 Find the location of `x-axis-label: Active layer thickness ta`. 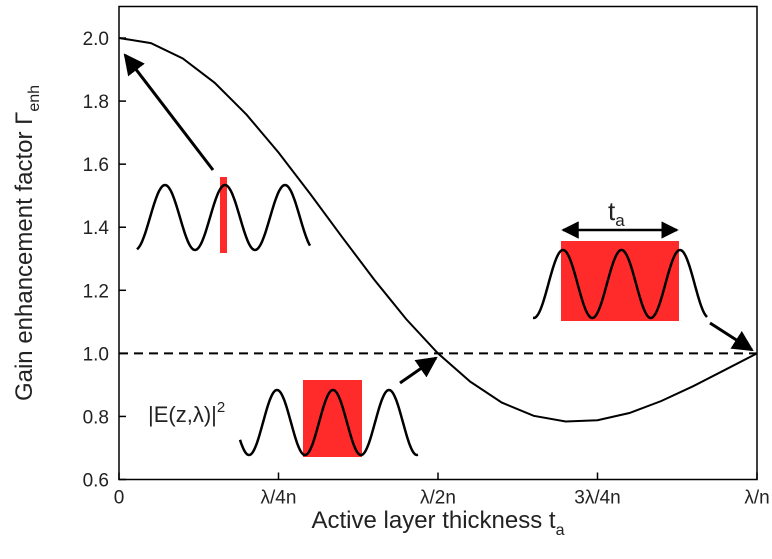

x-axis-label: Active layer thickness ta is located at coordinates (438, 523).